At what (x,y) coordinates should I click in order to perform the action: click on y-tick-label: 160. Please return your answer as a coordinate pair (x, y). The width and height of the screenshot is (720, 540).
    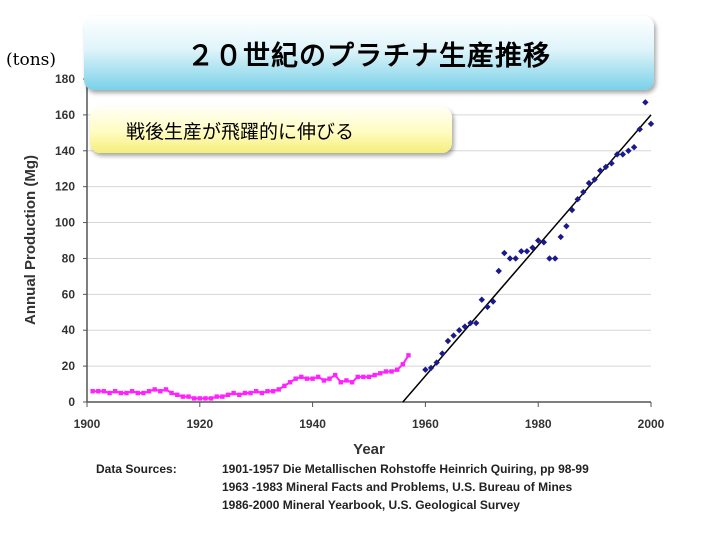
    Looking at the image, I should click on (65, 115).